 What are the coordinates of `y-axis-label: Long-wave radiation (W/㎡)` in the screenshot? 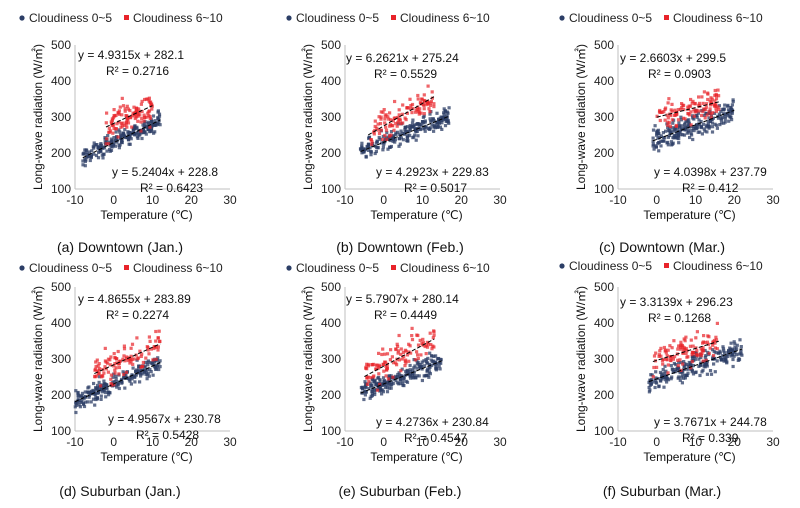 It's located at (581, 359).